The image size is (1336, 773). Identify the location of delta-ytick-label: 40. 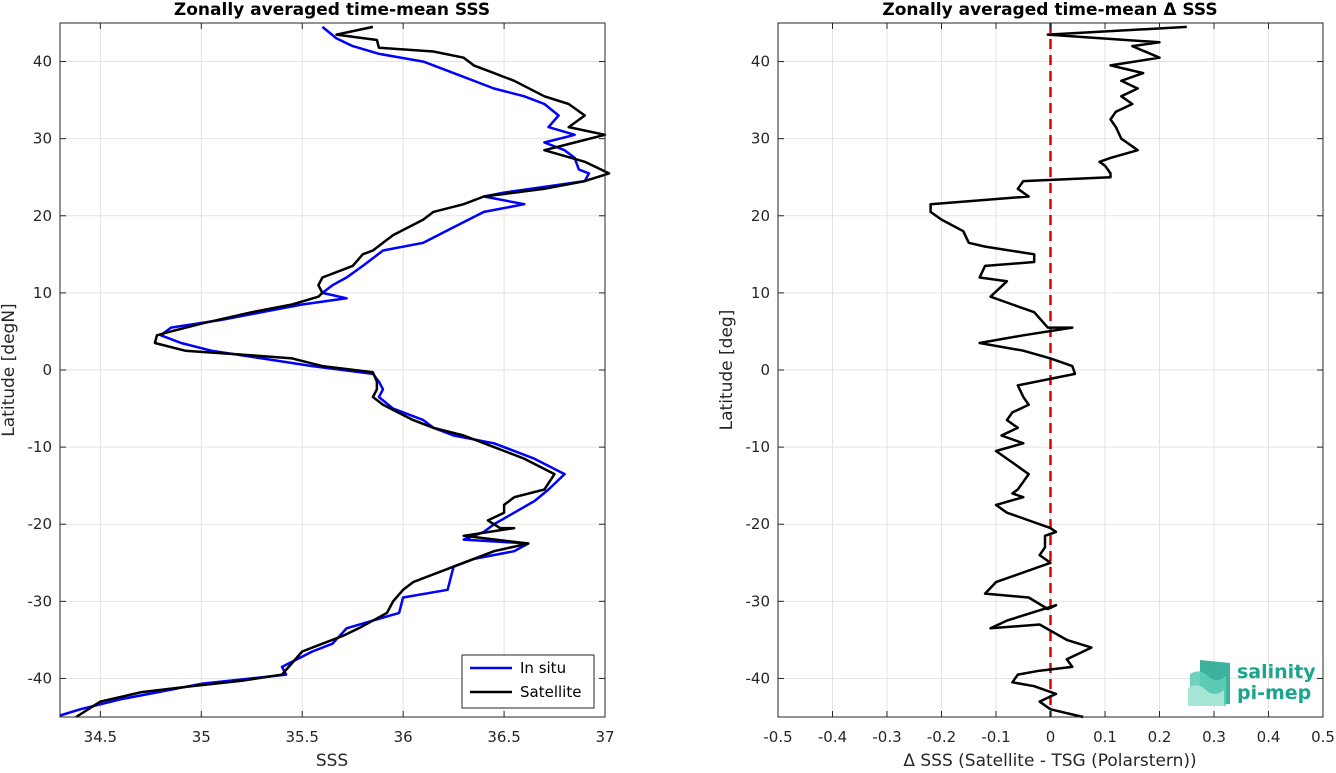
(760, 62).